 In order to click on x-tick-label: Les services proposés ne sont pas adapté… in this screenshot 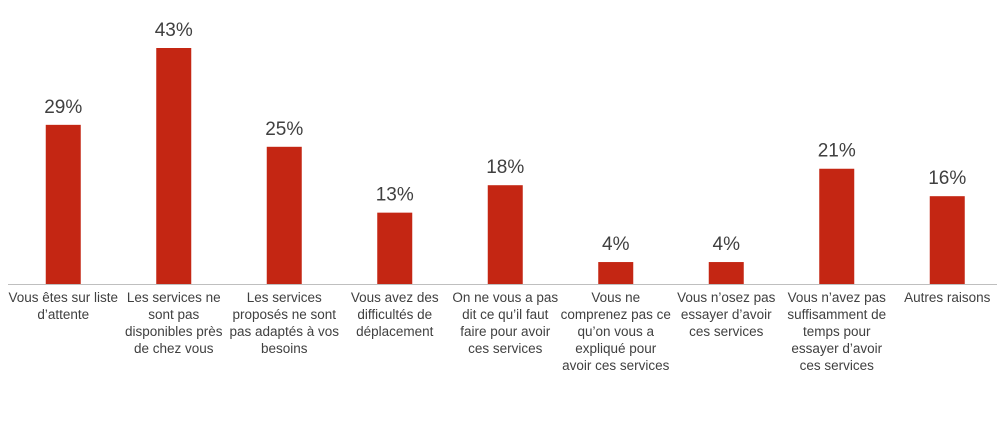, I will do `click(284, 323)`.